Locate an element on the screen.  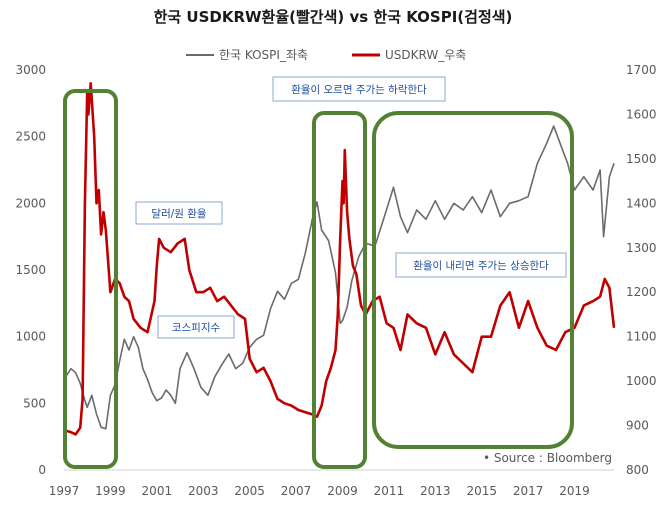
x-tick-label: 2003 is located at coordinates (203, 491).